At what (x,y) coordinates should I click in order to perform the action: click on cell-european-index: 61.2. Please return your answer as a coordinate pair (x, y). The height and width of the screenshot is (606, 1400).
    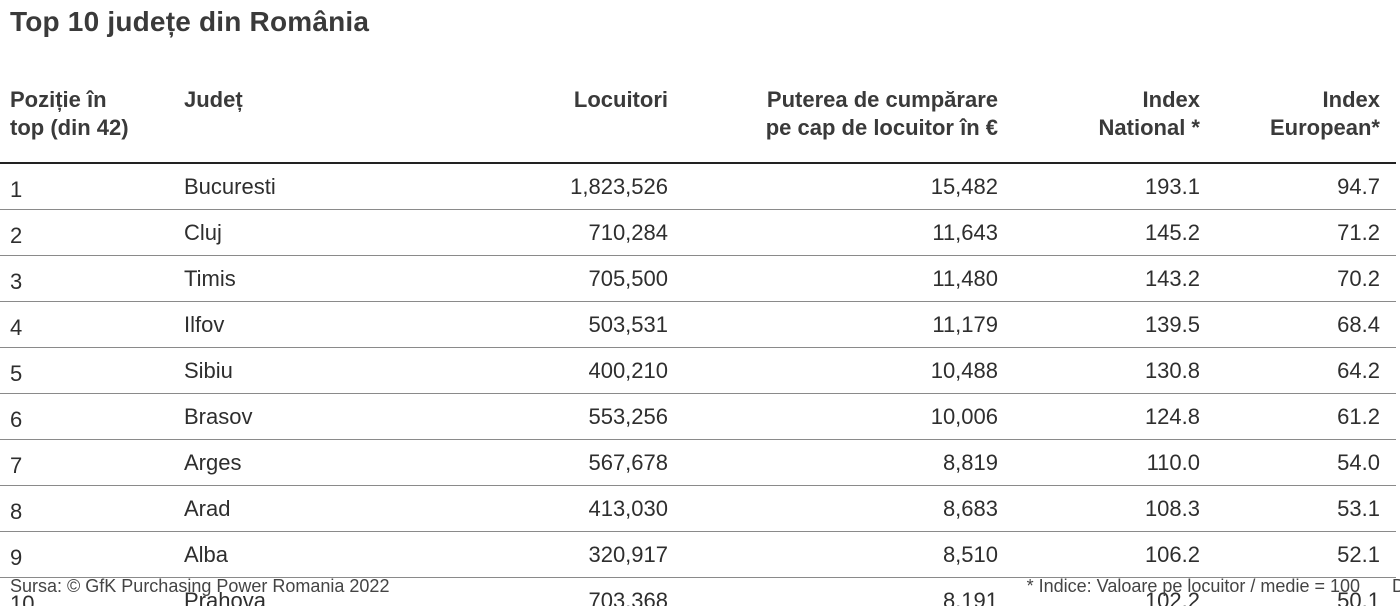
    Looking at the image, I should click on (1298, 416).